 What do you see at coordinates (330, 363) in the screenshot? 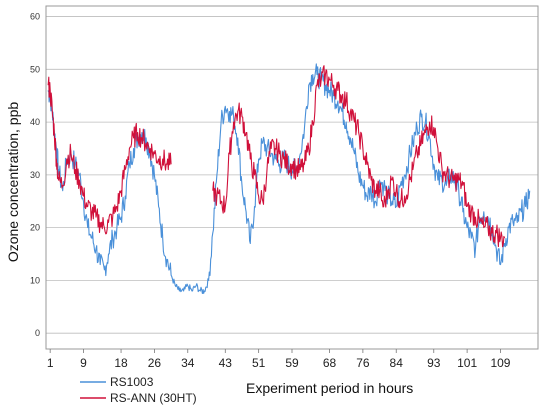
I see `x-tick-label: 68` at bounding box center [330, 363].